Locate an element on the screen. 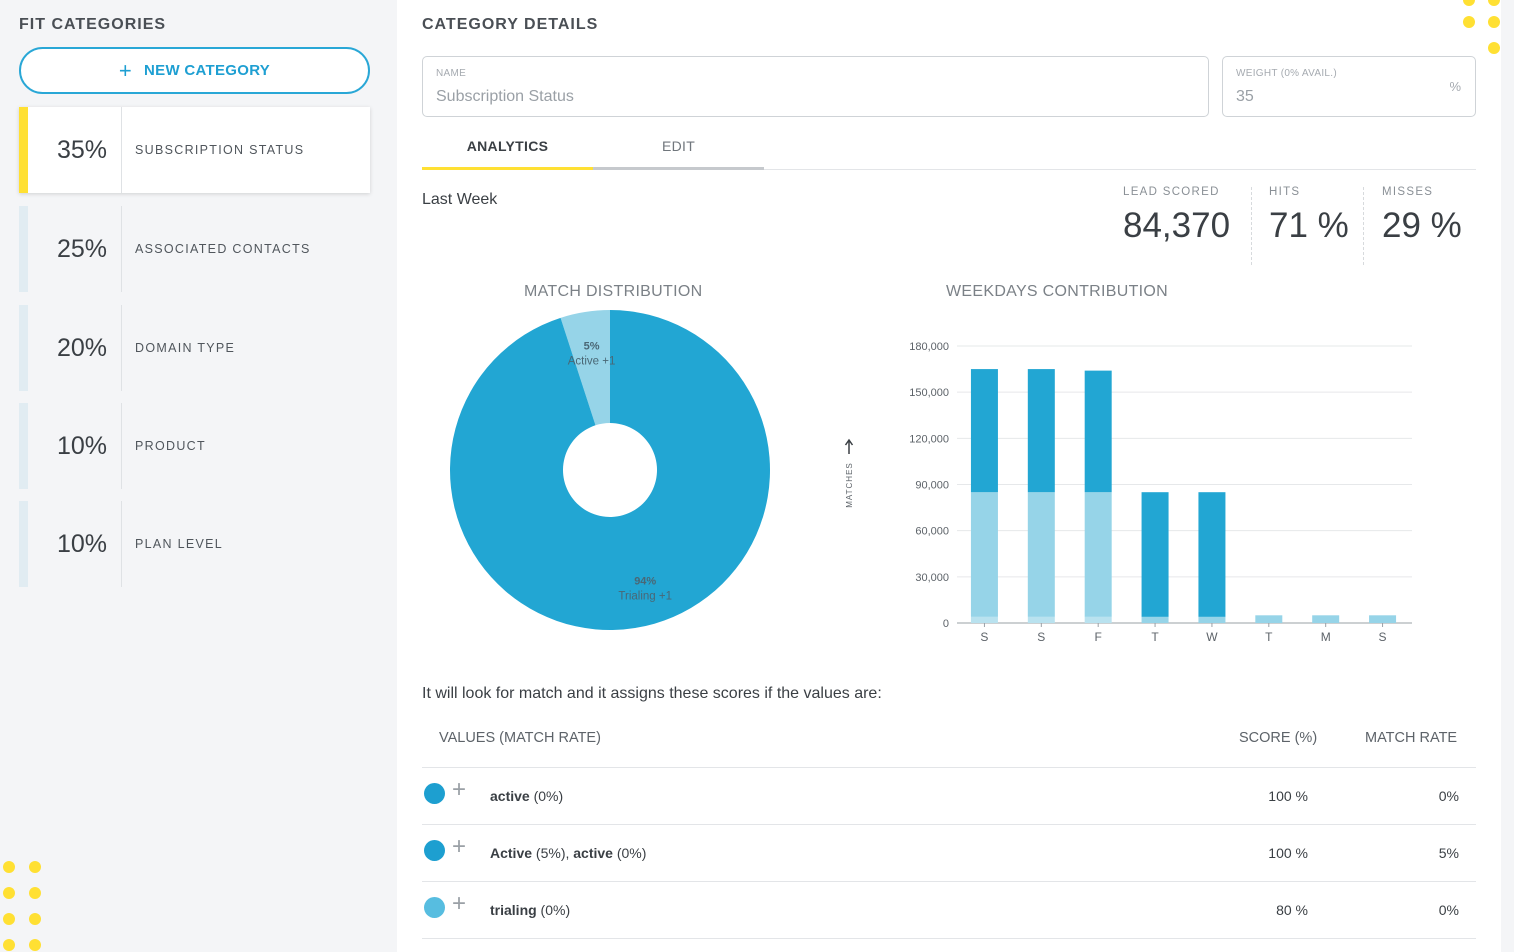 This screenshot has width=1514, height=952. stat-value: 71 % is located at coordinates (1309, 225).